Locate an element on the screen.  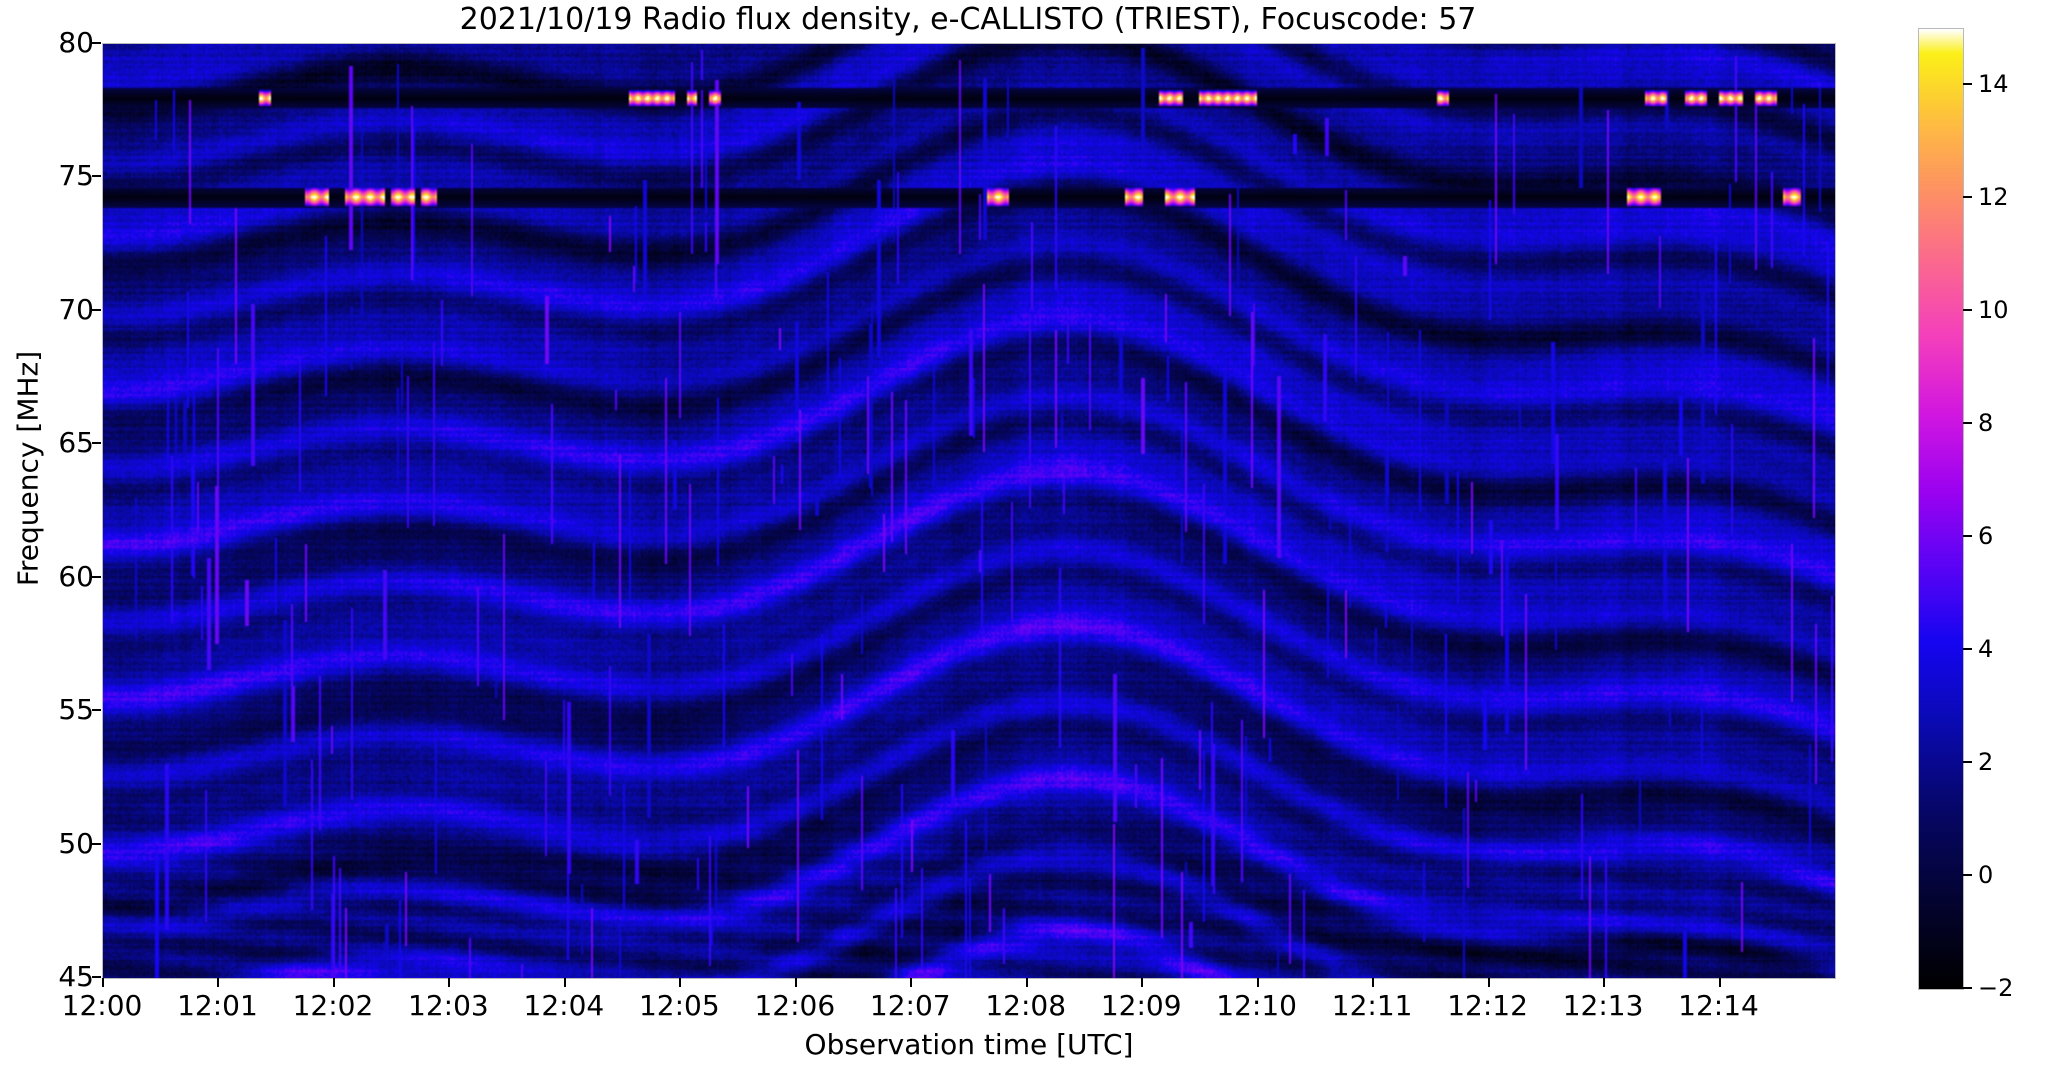
x-tick-label: 12:07 is located at coordinates (910, 1005).